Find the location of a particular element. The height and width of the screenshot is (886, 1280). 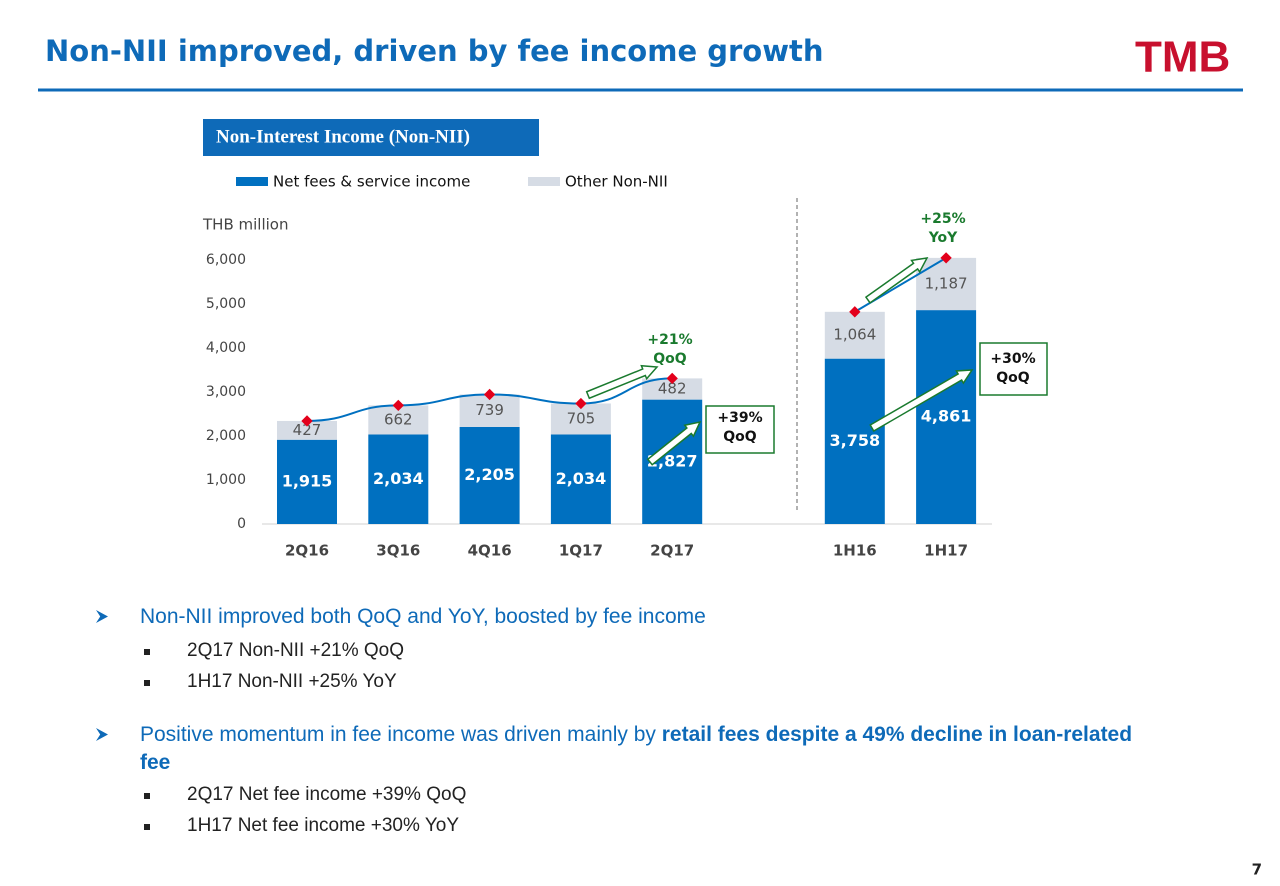

value-label: 4,861 is located at coordinates (946, 416).